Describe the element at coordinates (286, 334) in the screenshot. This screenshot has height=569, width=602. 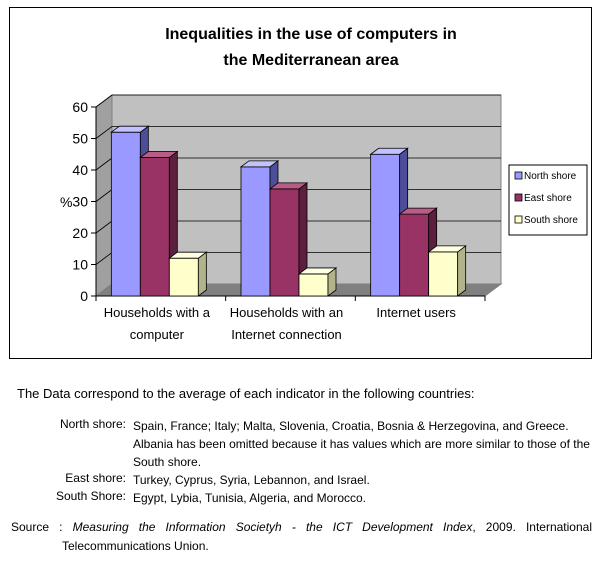
I see `x-tick-label: Internet connection` at that location.